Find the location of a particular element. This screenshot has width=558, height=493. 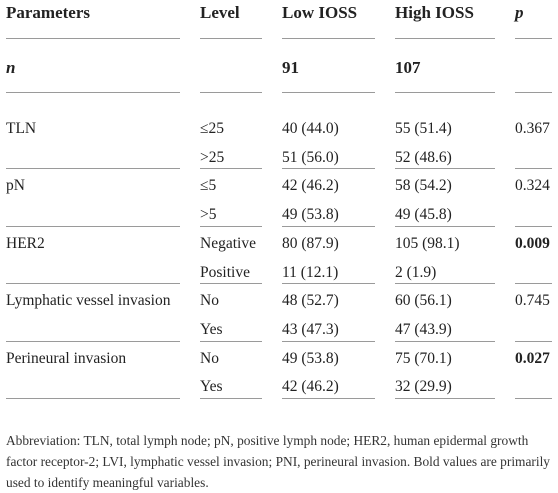

cell: 47 (43.9) is located at coordinates (423, 329).